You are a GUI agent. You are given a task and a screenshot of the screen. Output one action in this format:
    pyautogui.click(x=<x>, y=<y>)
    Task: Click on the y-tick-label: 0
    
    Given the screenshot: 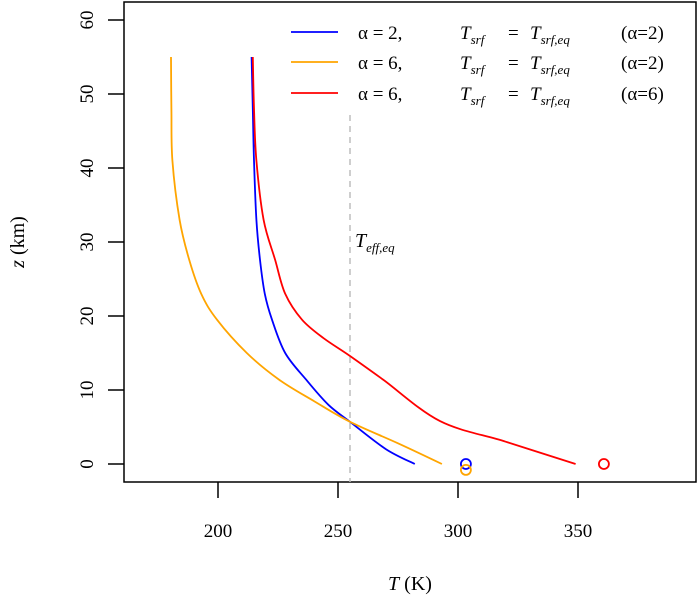 What is the action you would take?
    pyautogui.click(x=87, y=464)
    